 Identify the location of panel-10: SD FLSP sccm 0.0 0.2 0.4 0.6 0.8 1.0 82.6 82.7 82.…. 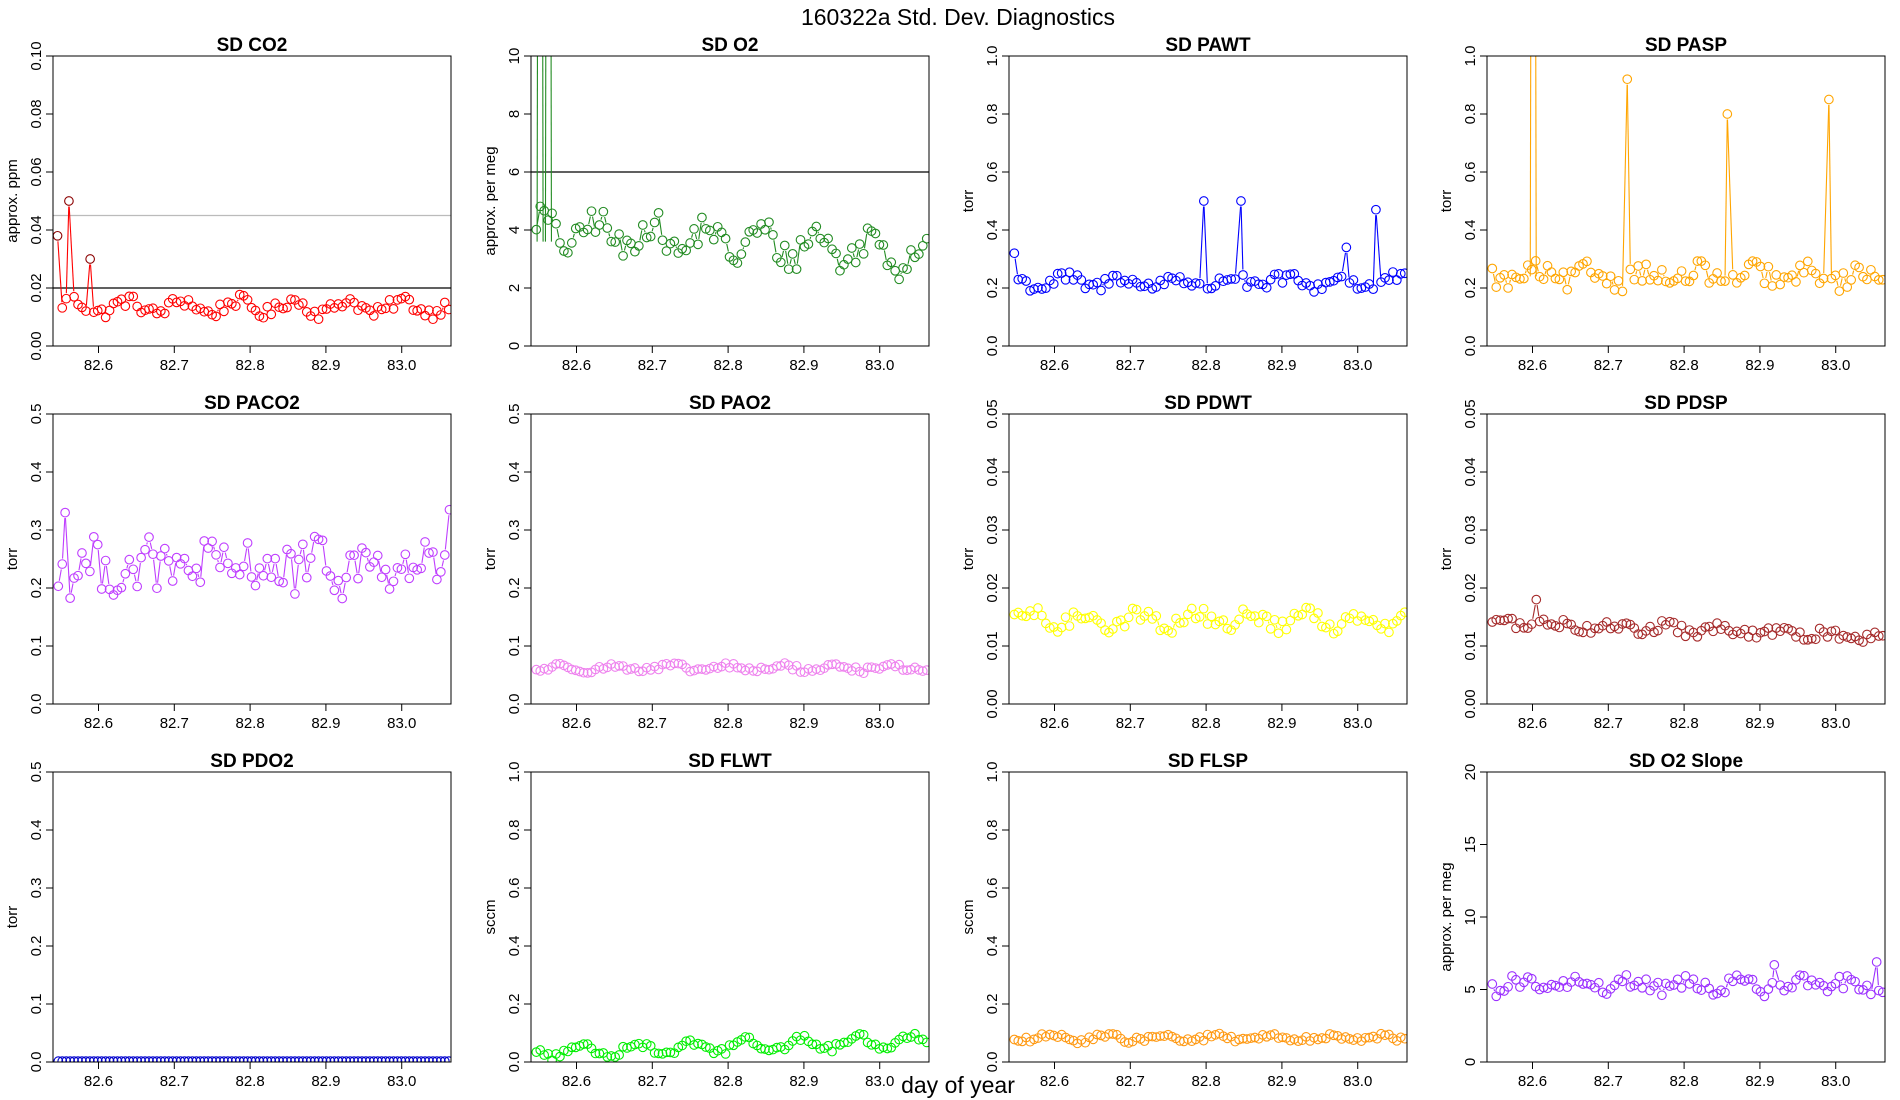
(1184, 920).